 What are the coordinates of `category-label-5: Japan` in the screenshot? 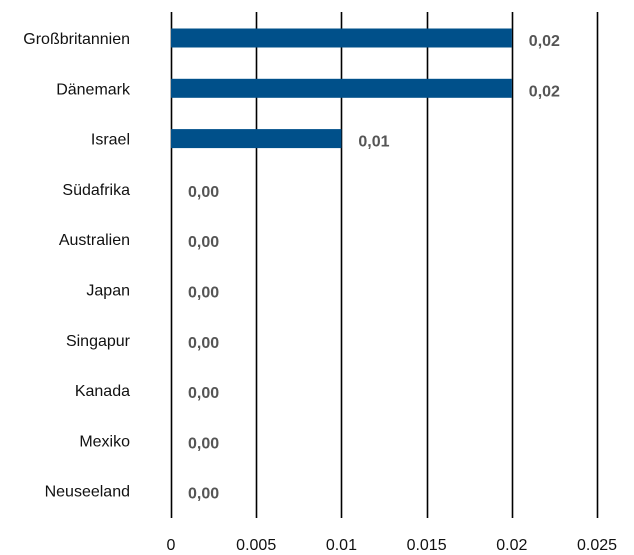 It's located at (108, 291).